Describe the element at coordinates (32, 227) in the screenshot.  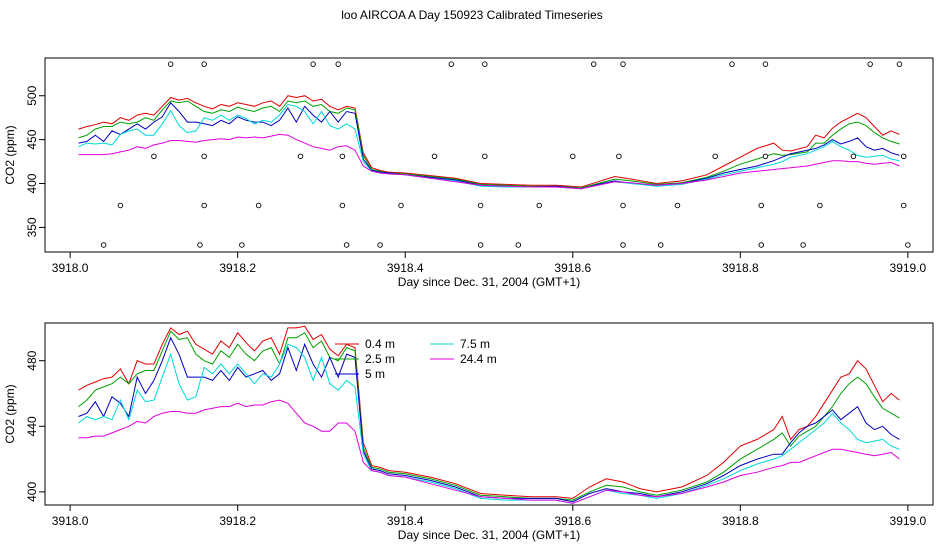
I see `y-tick-label: 350` at that location.